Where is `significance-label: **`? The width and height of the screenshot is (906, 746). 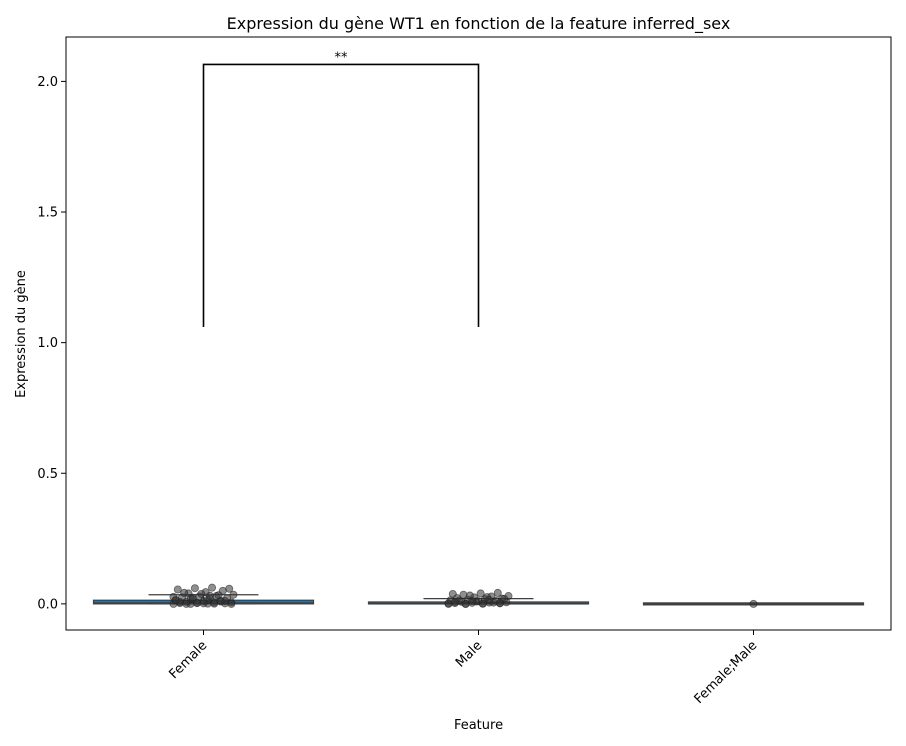
significance-label: ** is located at coordinates (342, 57).